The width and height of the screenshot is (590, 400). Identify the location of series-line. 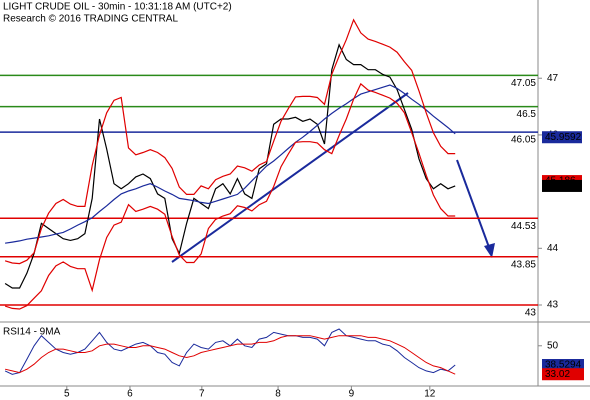
(230, 355).